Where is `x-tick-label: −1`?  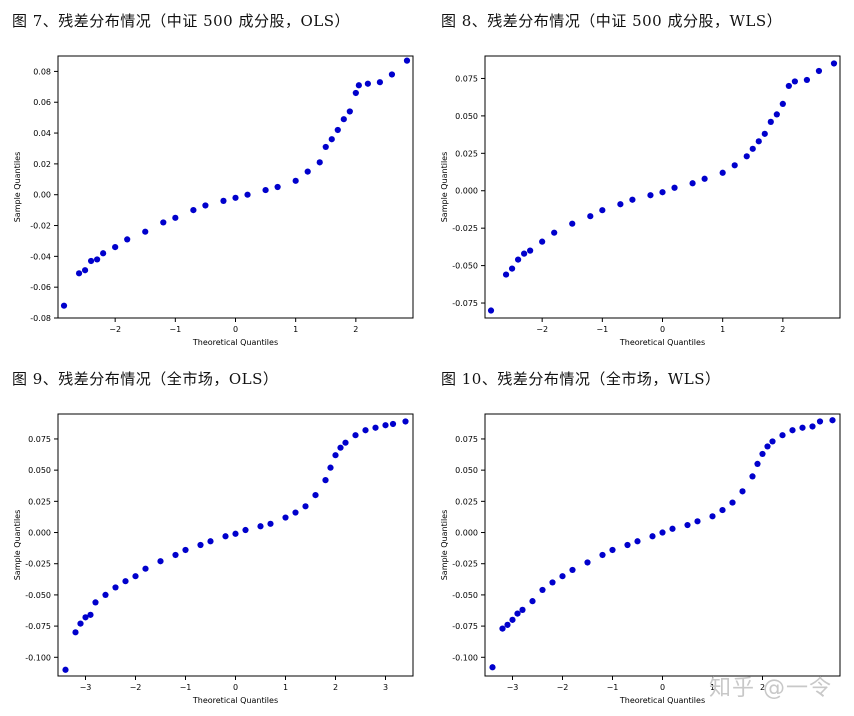 x-tick-label: −1 is located at coordinates (613, 687).